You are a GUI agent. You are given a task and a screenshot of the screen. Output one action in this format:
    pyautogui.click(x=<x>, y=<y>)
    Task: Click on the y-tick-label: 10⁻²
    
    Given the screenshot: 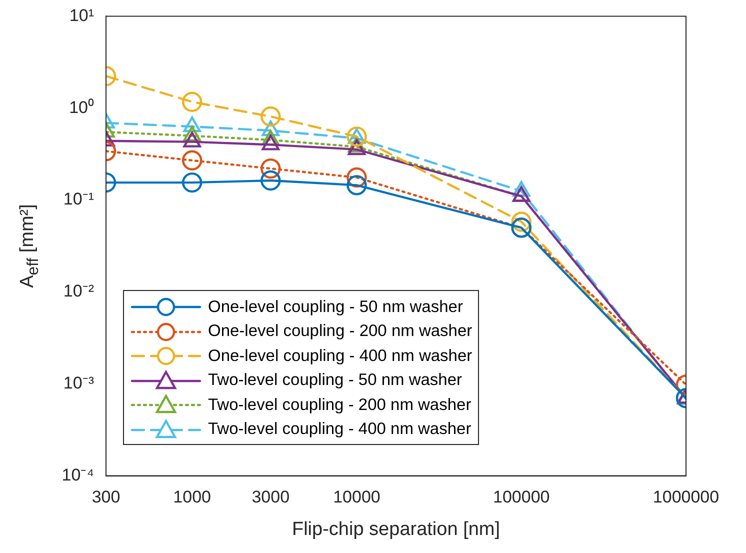 What is the action you would take?
    pyautogui.click(x=78, y=291)
    